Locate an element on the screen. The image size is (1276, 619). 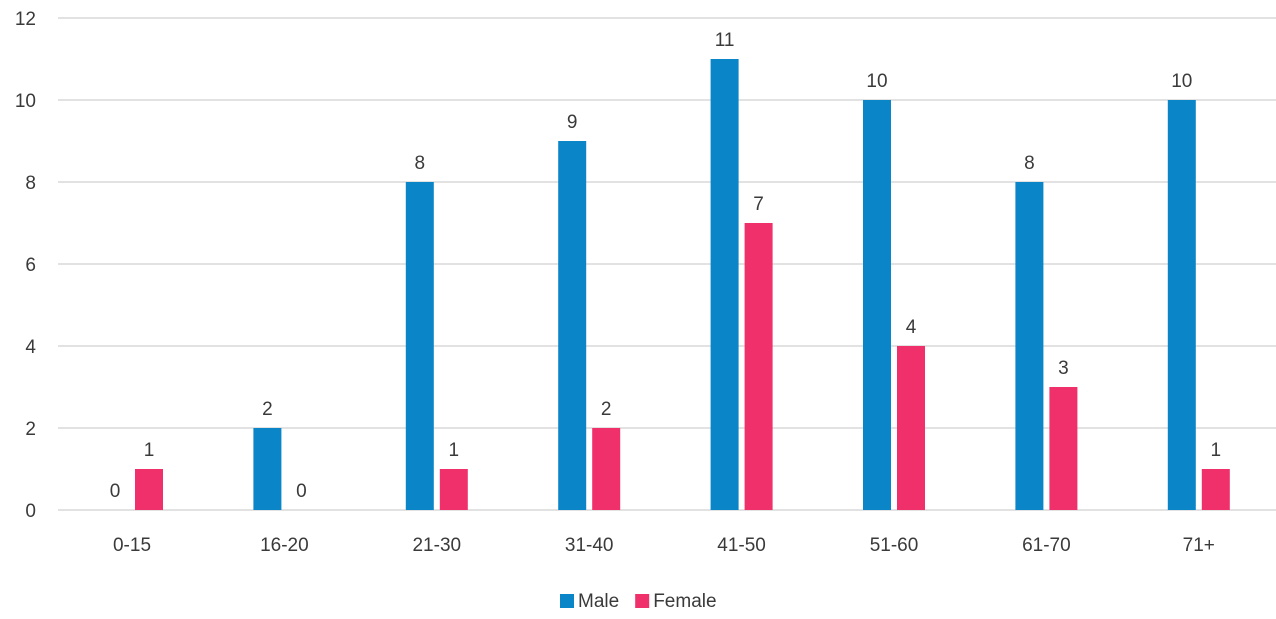
data-label-female-16-20: 0 is located at coordinates (301, 491).